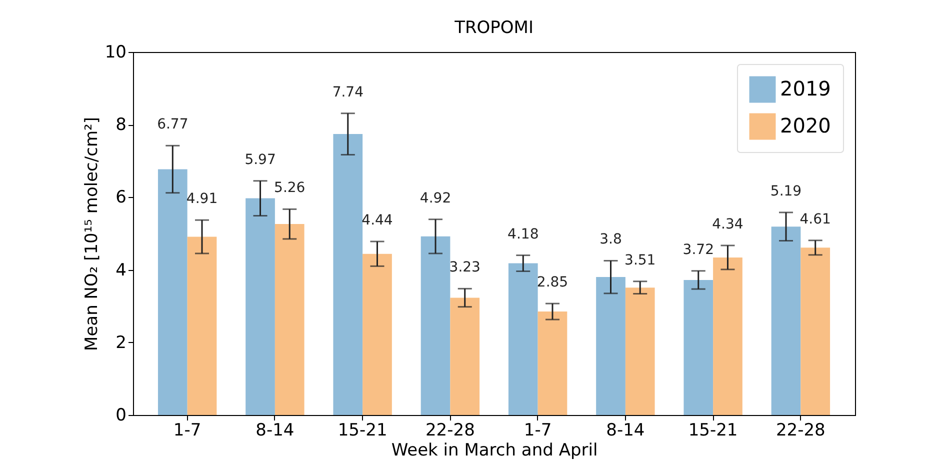 The height and width of the screenshot is (471, 925). Describe the element at coordinates (121, 416) in the screenshot. I see `y-tick-label: 0` at that location.